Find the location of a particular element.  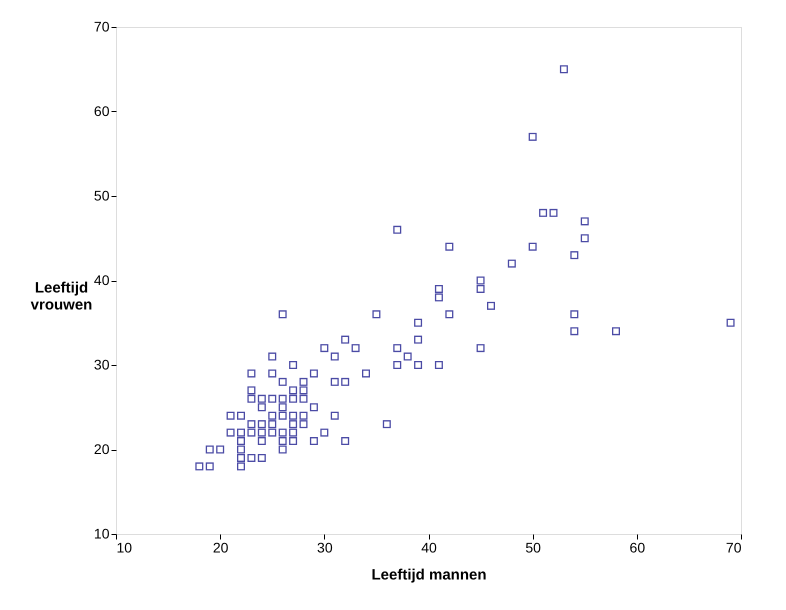

x-tick-label: 60 is located at coordinates (638, 548).